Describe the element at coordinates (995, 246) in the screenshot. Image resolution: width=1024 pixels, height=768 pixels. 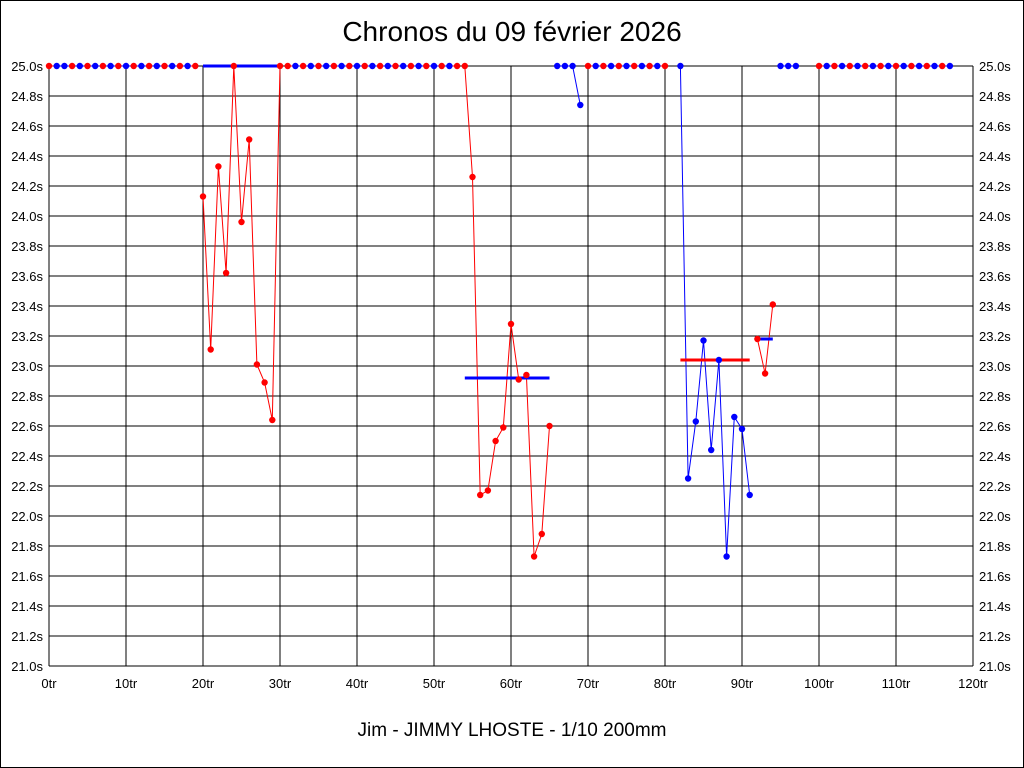
I see `y-tick-label-right: 23.8s` at that location.